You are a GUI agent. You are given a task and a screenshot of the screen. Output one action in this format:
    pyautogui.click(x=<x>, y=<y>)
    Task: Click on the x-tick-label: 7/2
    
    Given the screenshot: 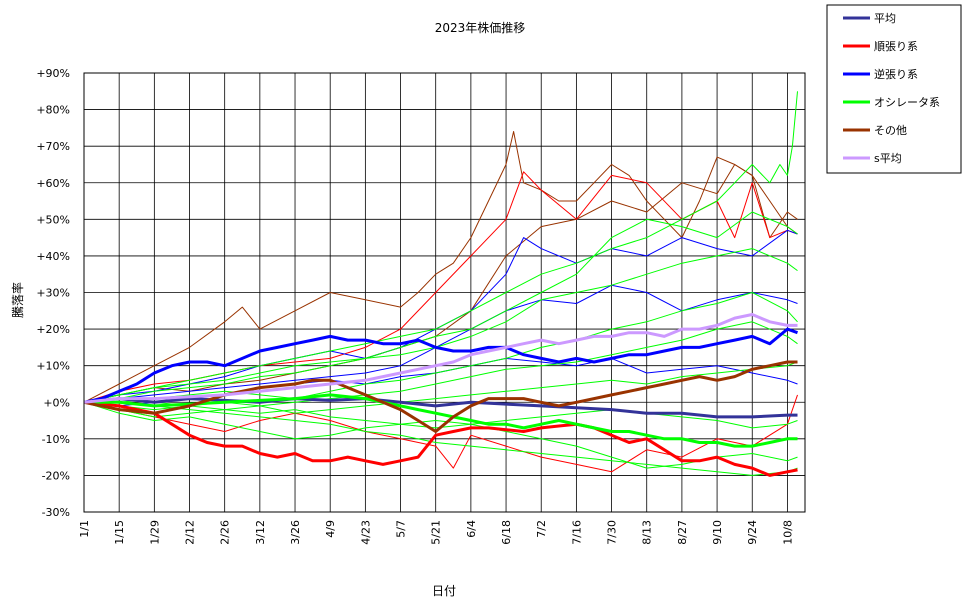 What is the action you would take?
    pyautogui.click(x=541, y=529)
    